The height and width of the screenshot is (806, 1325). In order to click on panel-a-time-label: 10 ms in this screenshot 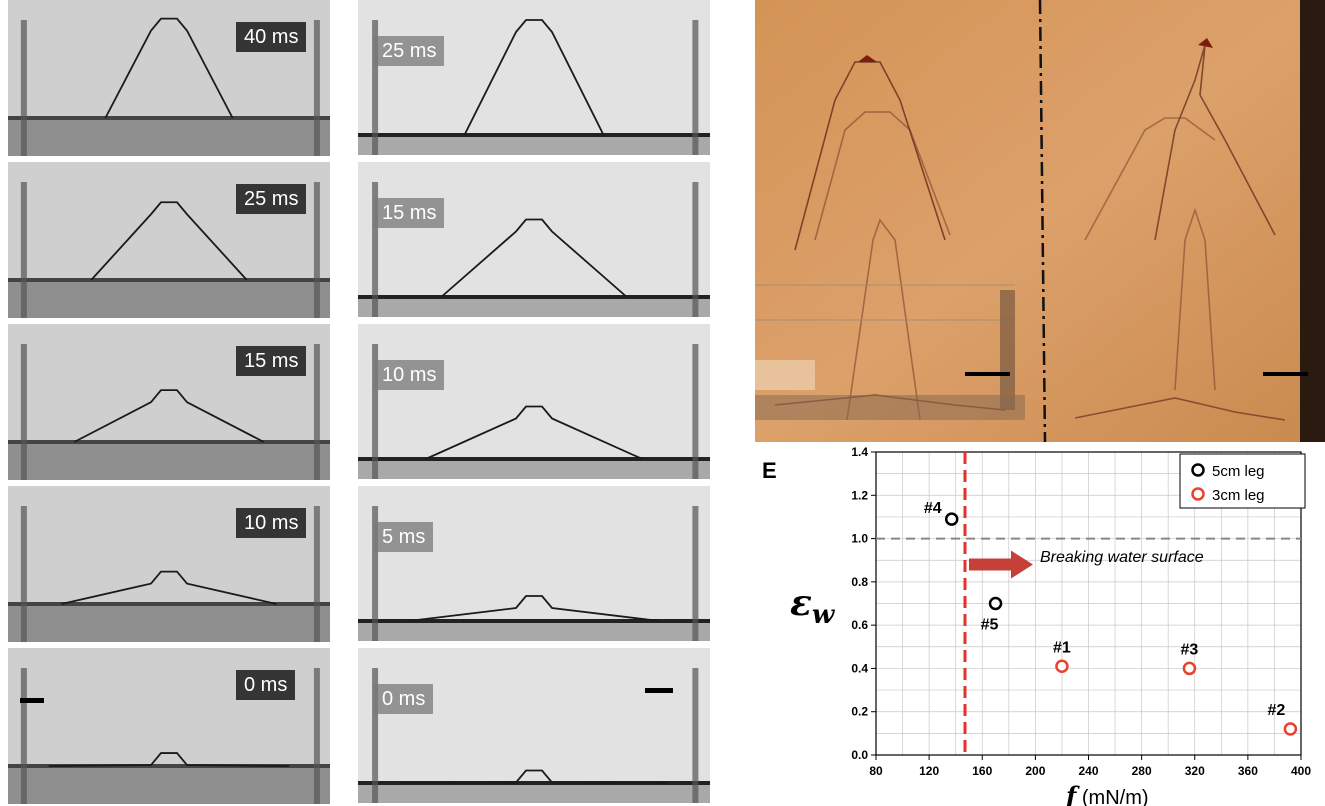, I will do `click(271, 523)`.